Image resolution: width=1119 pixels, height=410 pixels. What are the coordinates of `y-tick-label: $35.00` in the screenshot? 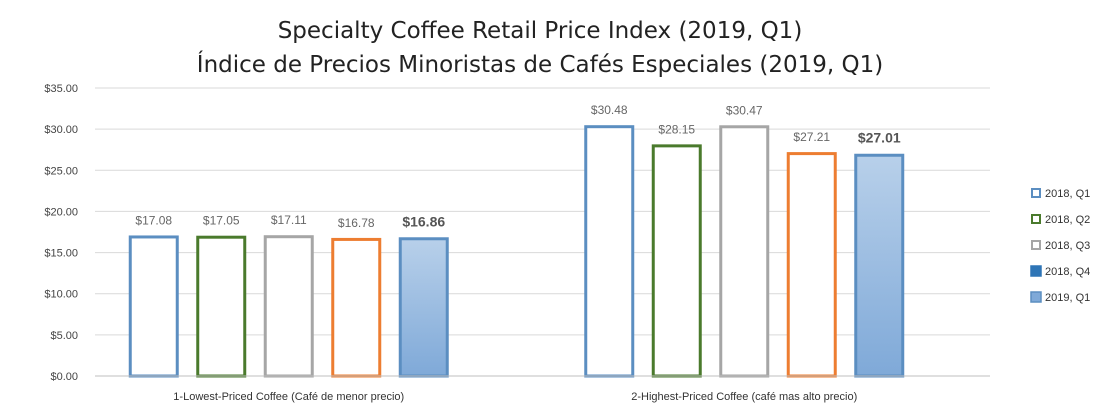 It's located at (61, 89).